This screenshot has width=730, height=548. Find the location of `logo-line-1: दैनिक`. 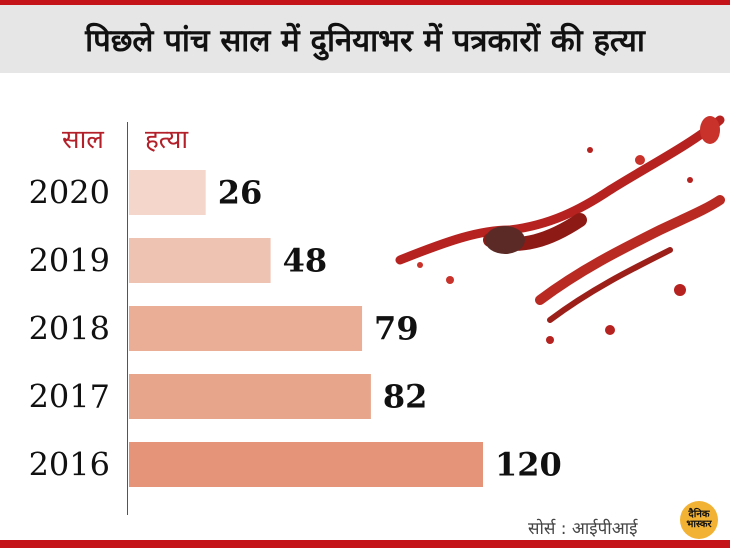

logo-line-1: दैनिक is located at coordinates (699, 514).